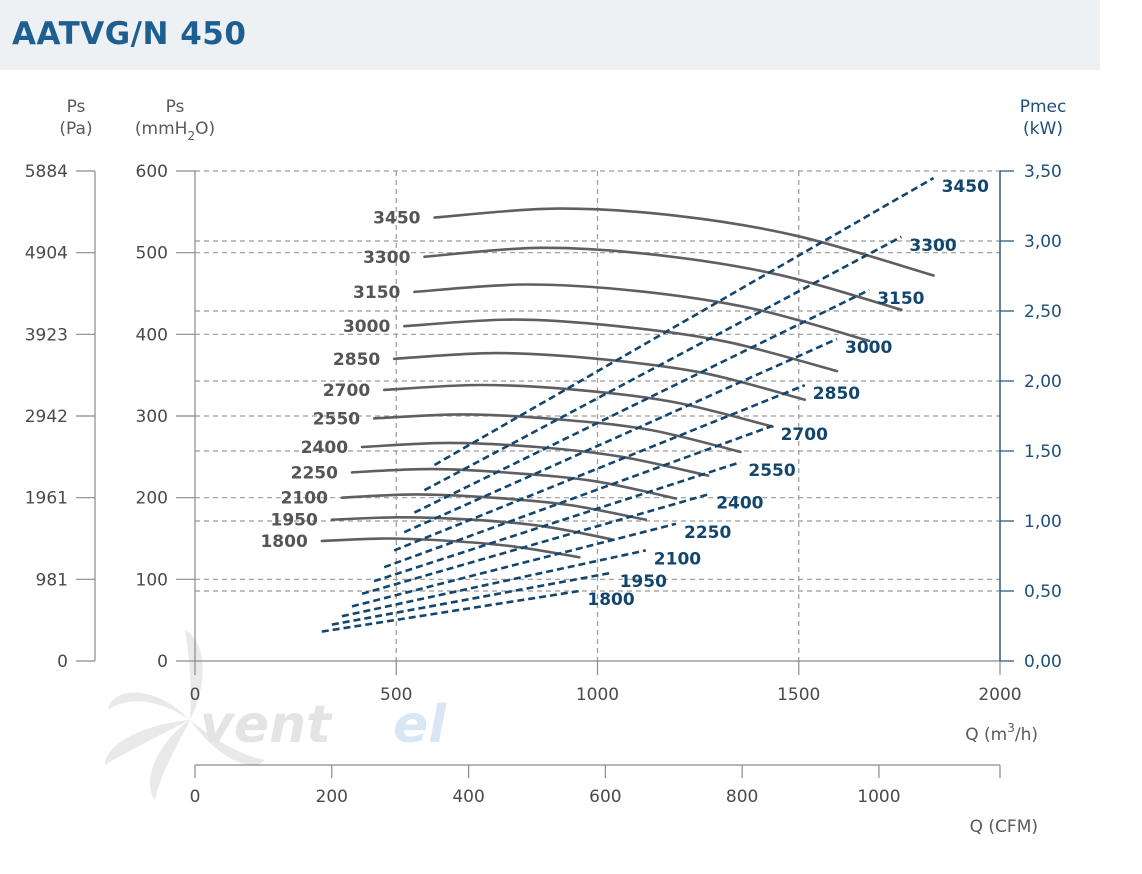 This screenshot has width=1142, height=874. Describe the element at coordinates (52, 580) in the screenshot. I see `pa-tick-label: 981` at that location.